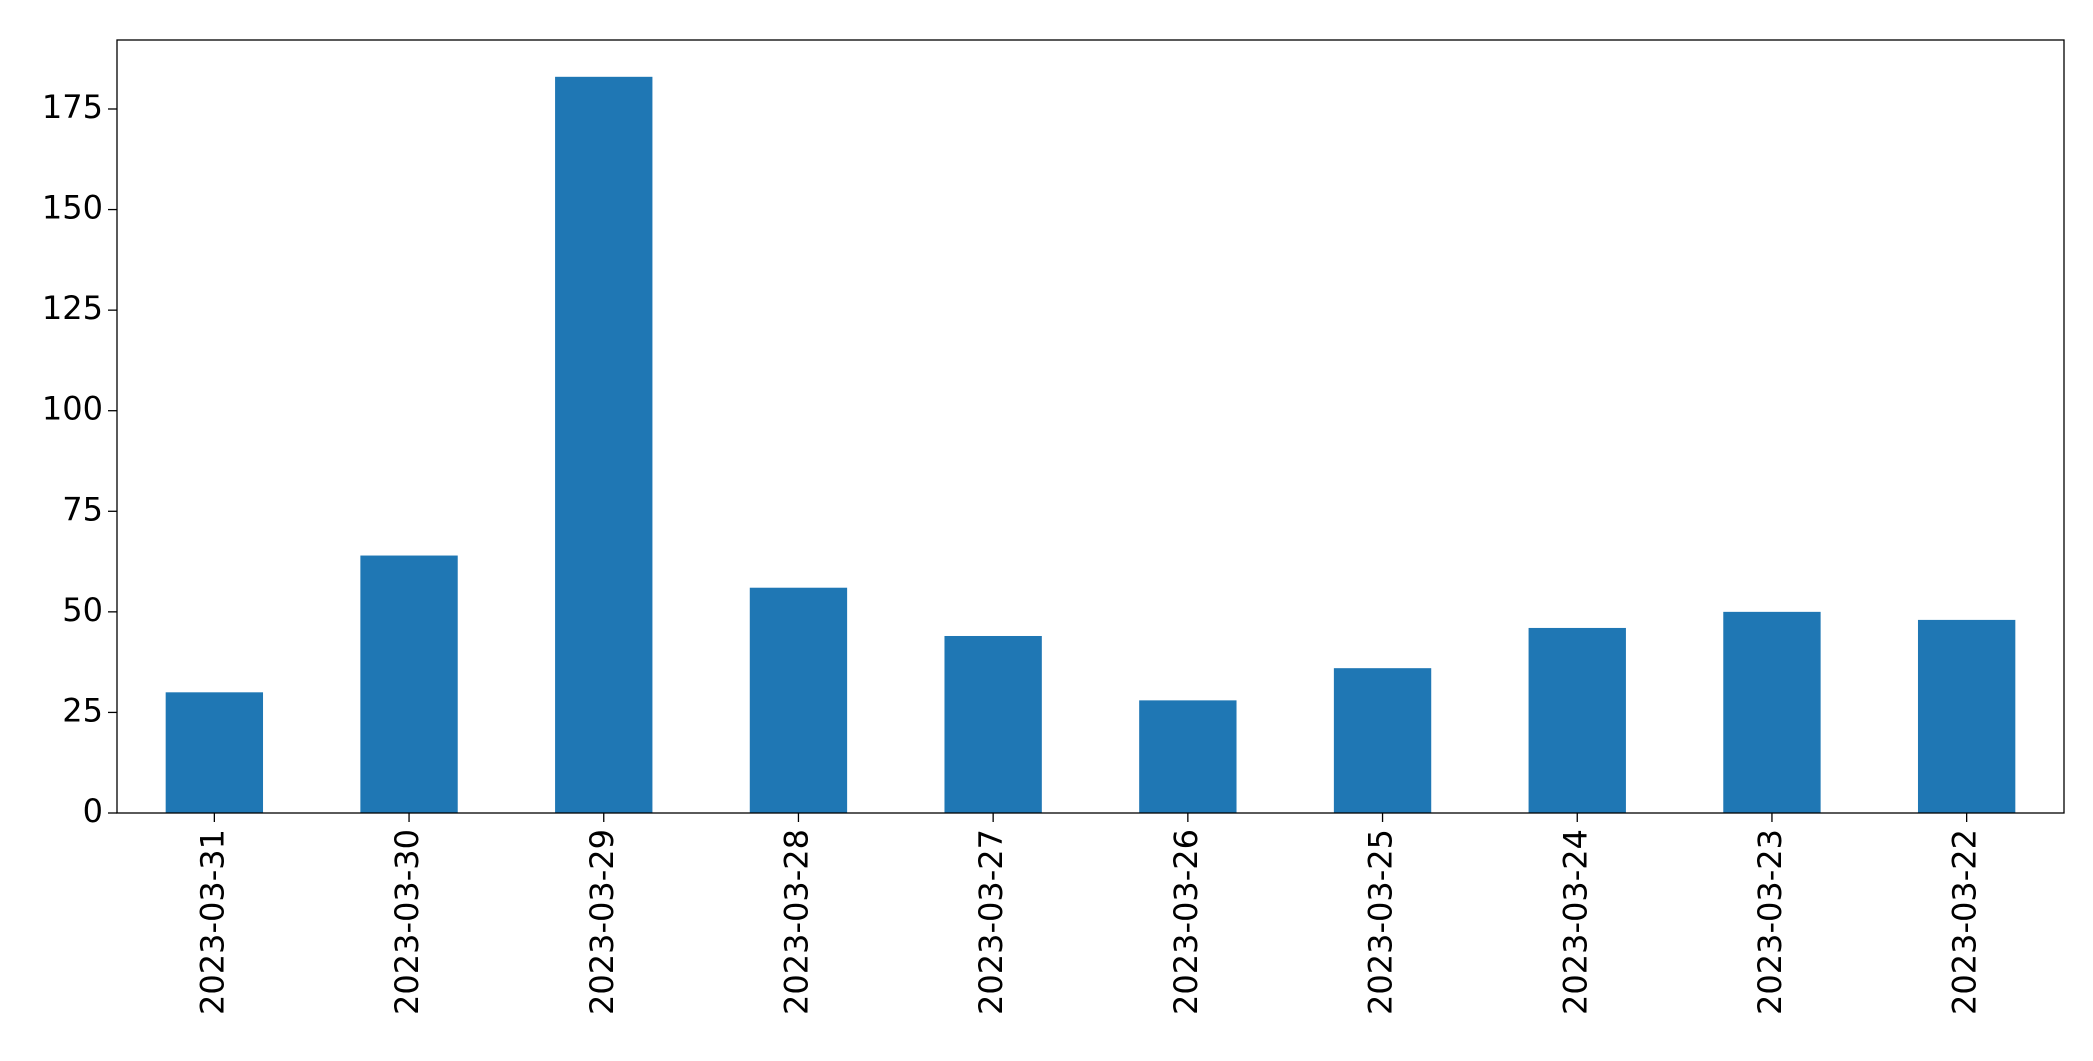 Image resolution: width=2093 pixels, height=1061 pixels. What do you see at coordinates (796, 922) in the screenshot?
I see `x-tick-label: 2023-03-28` at bounding box center [796, 922].